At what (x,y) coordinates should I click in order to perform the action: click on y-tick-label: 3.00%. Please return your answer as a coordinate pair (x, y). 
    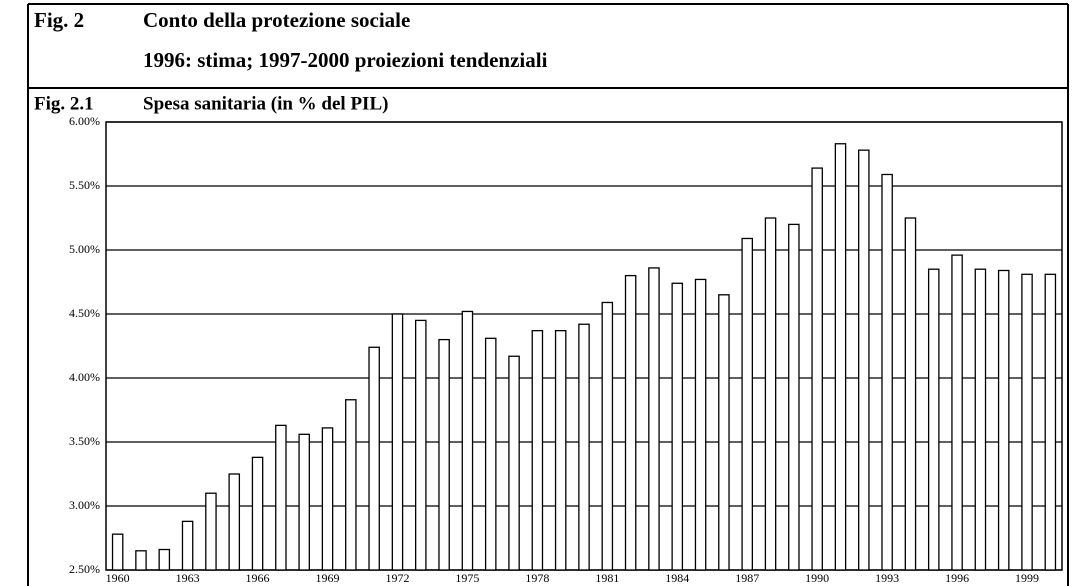
    Looking at the image, I should click on (84, 505).